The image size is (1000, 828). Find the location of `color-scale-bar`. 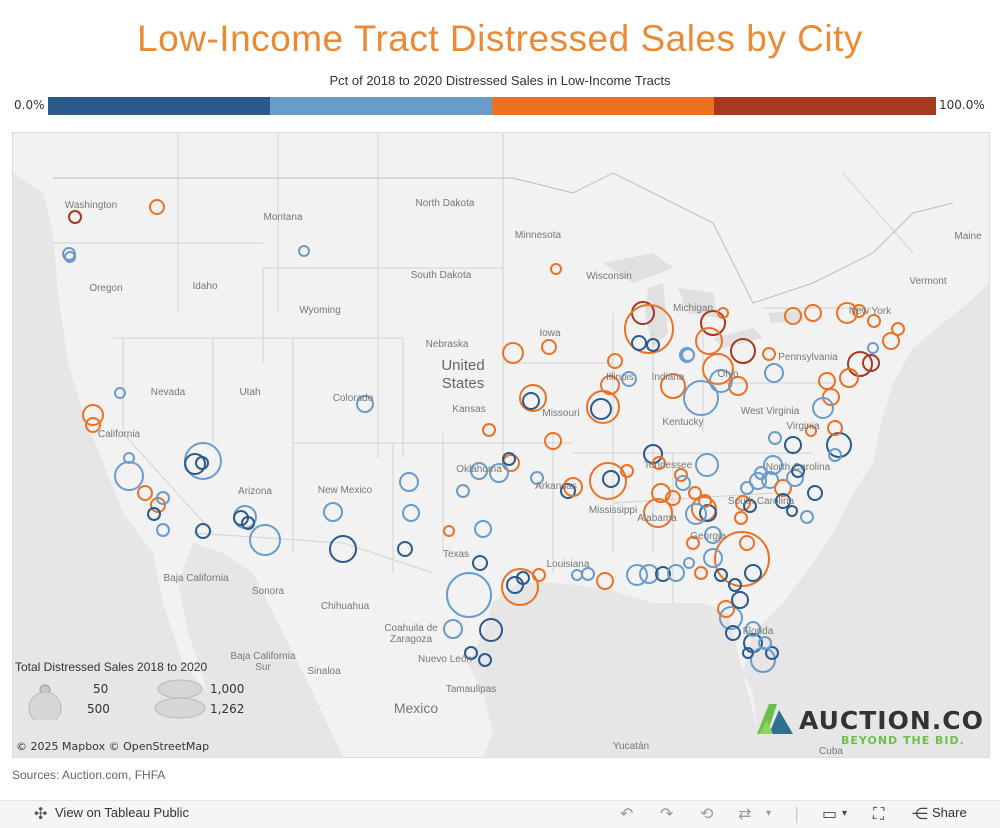

color-scale-bar is located at coordinates (492, 106).